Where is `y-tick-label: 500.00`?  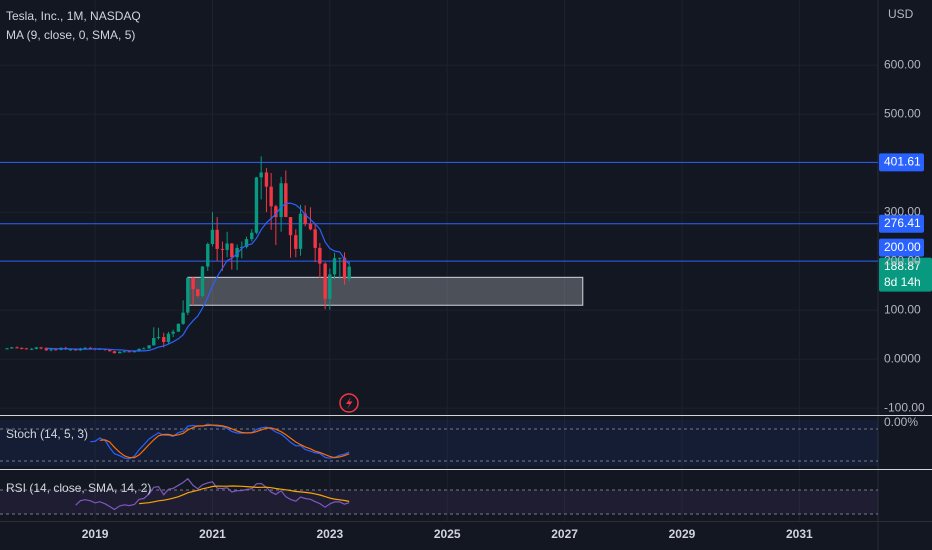 y-tick-label: 500.00 is located at coordinates (902, 113).